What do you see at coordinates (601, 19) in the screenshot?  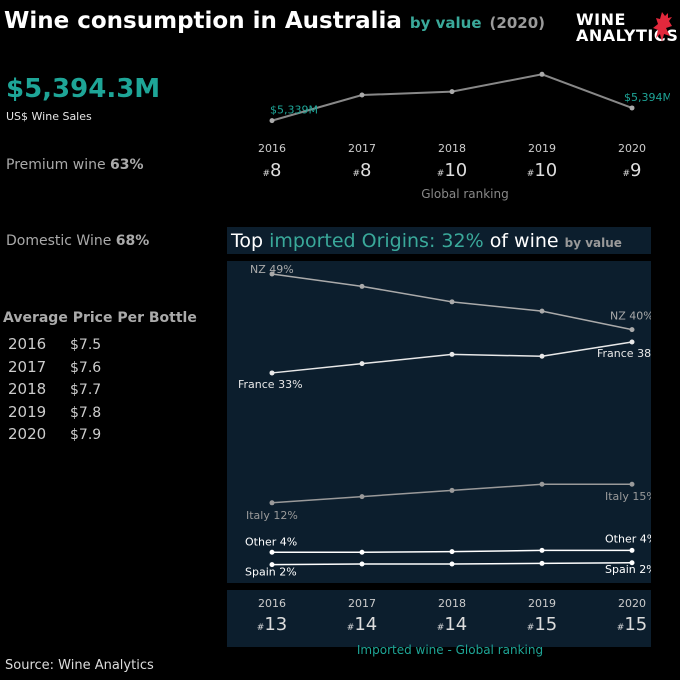 I see `logo-line1: WINE` at bounding box center [601, 19].